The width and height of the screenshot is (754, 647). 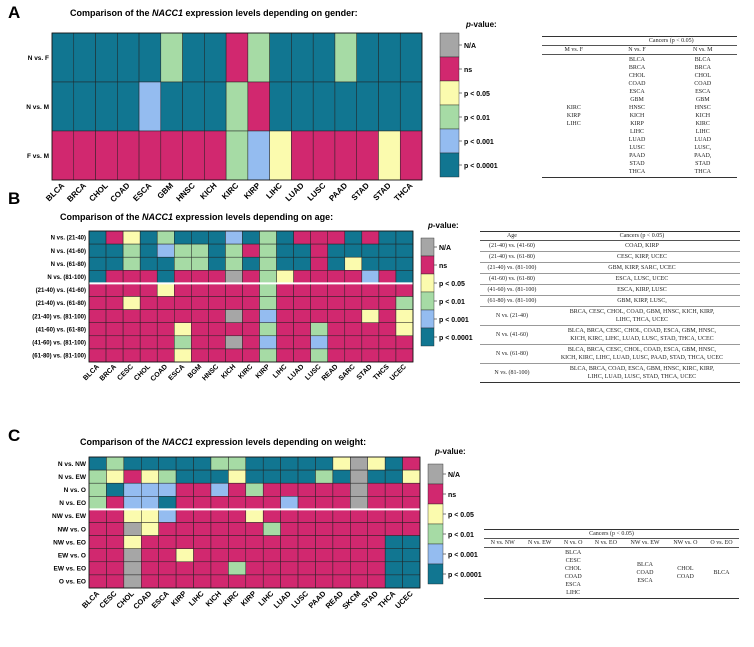 I want to click on heatmap-border, so click(x=251, y=296).